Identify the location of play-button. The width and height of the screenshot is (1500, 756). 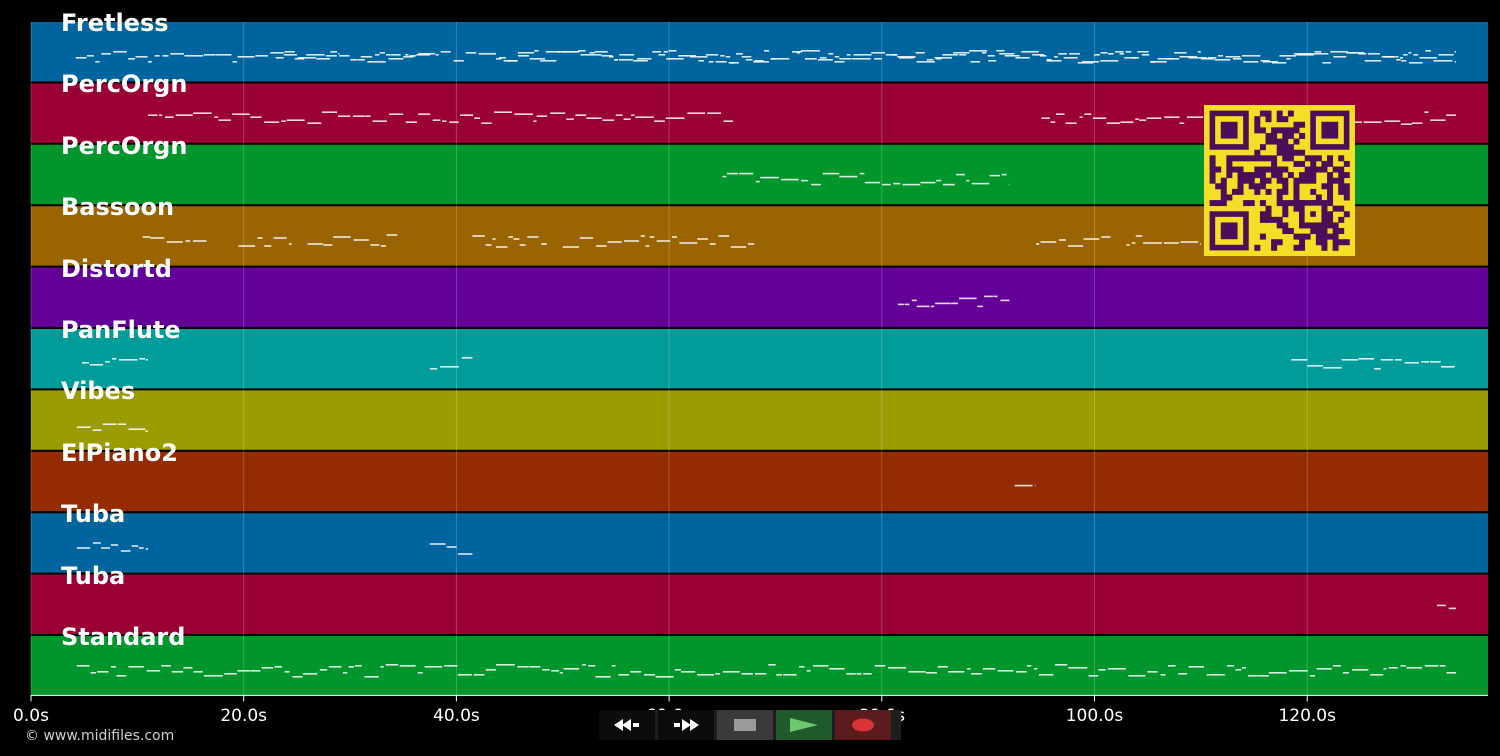
(804, 725).